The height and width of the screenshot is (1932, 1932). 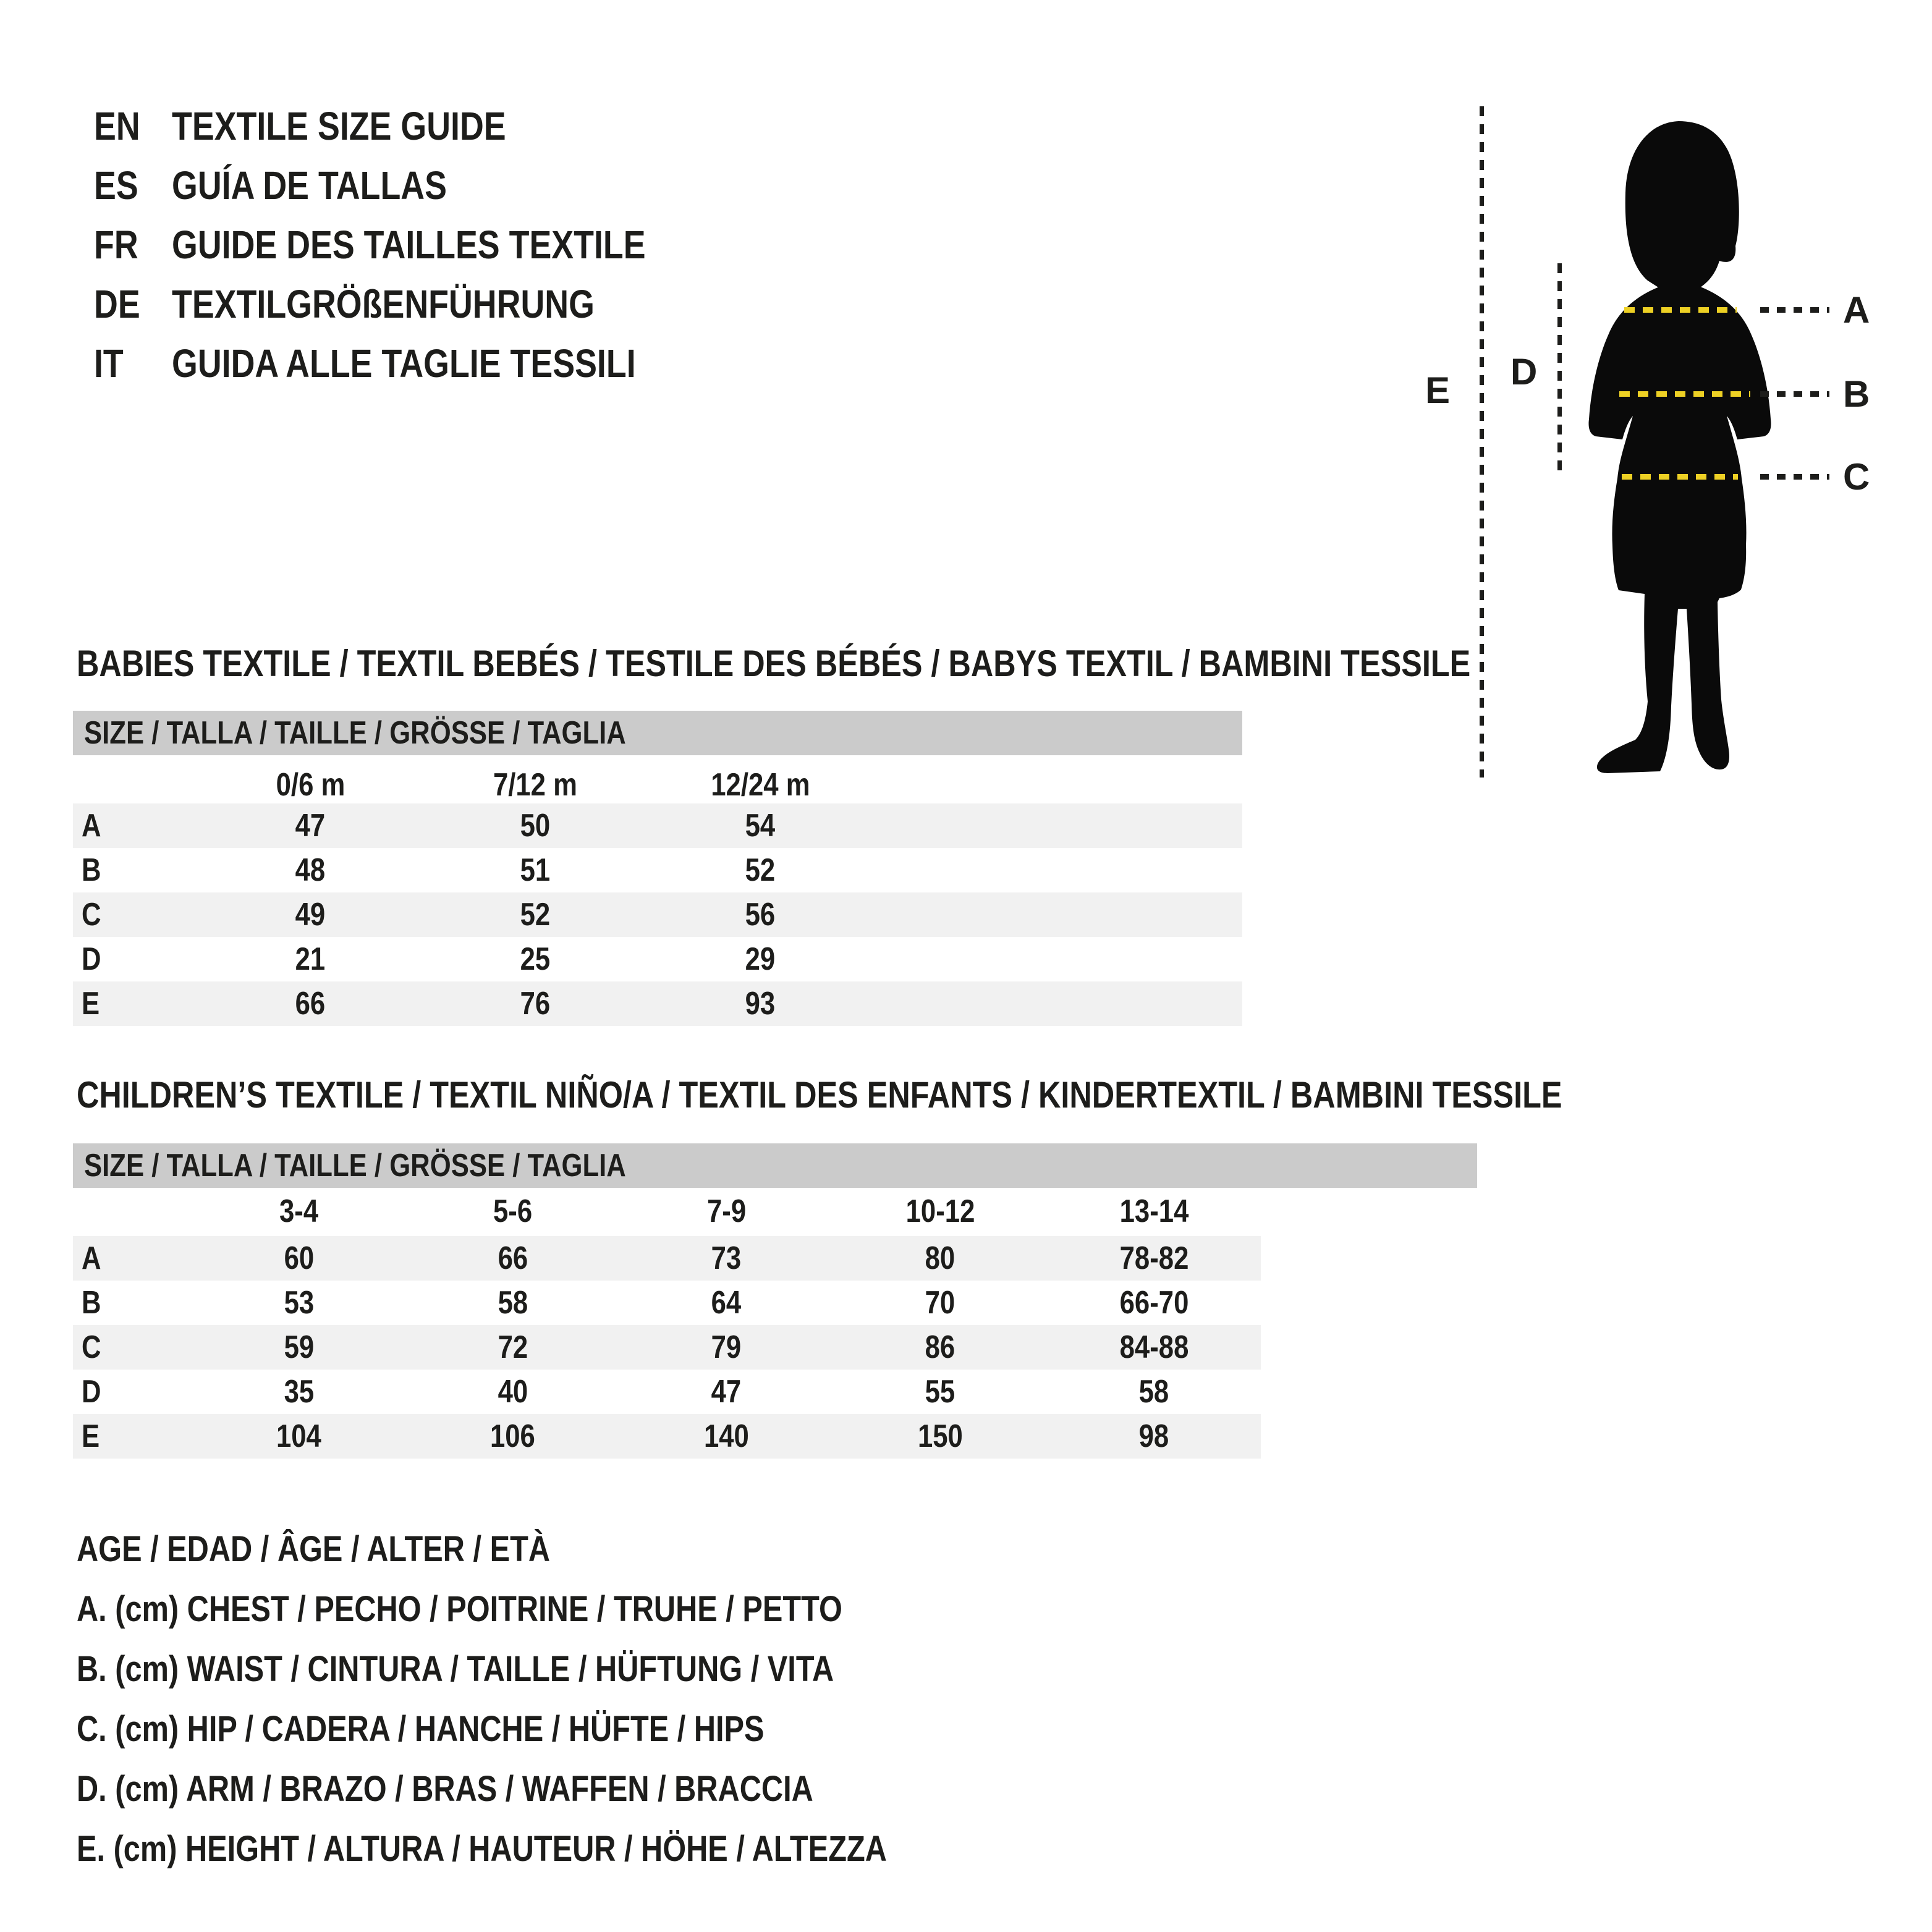 I want to click on table-cell: 80, so click(x=940, y=1258).